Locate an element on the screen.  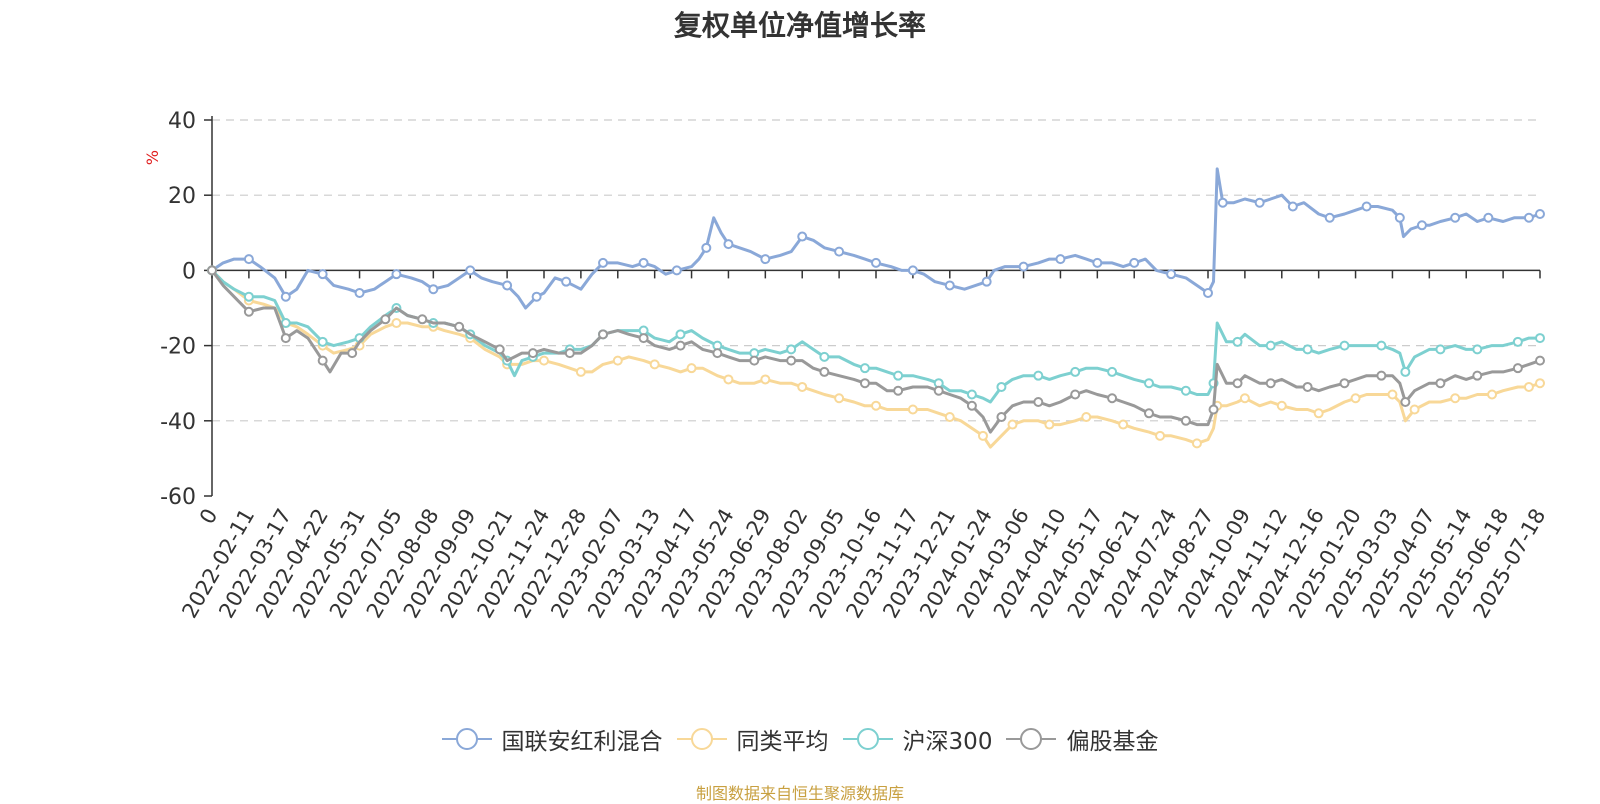
legend-item-series-3: 偏股基金 is located at coordinates (1082, 739).